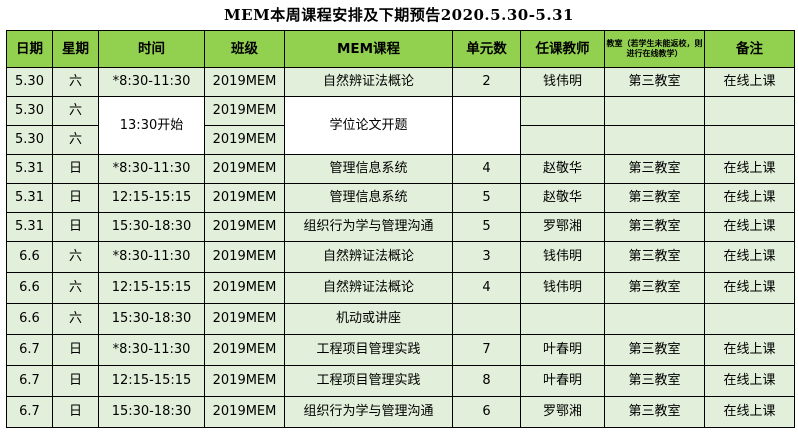  Describe the element at coordinates (654, 49) in the screenshot. I see `header-classroom: 教室（若学生未能返校，则进行在线教学）` at that location.